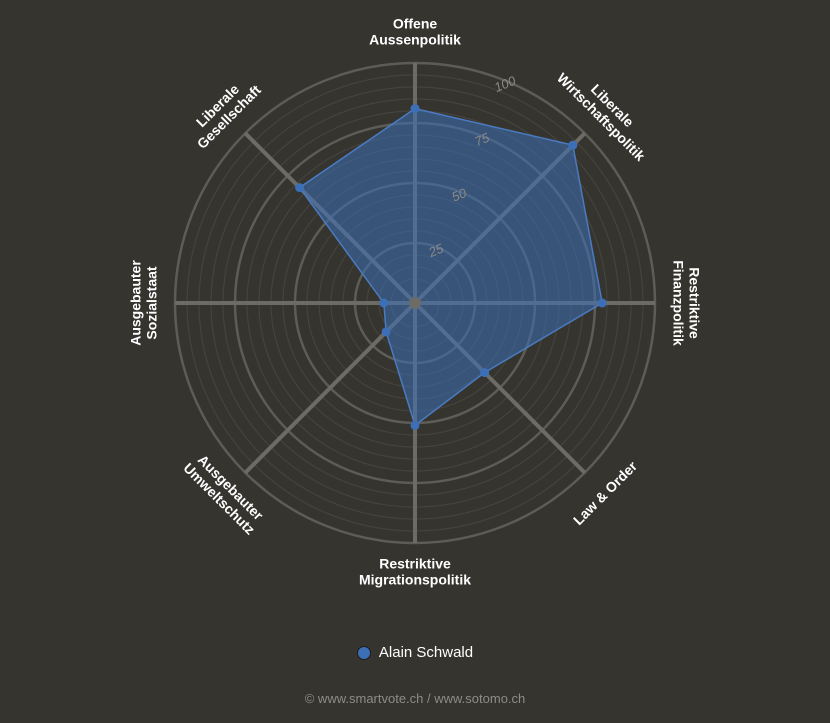 Image resolution: width=830 pixels, height=723 pixels. Describe the element at coordinates (415, 24) in the screenshot. I see `axis-label-line: Offene` at that location.